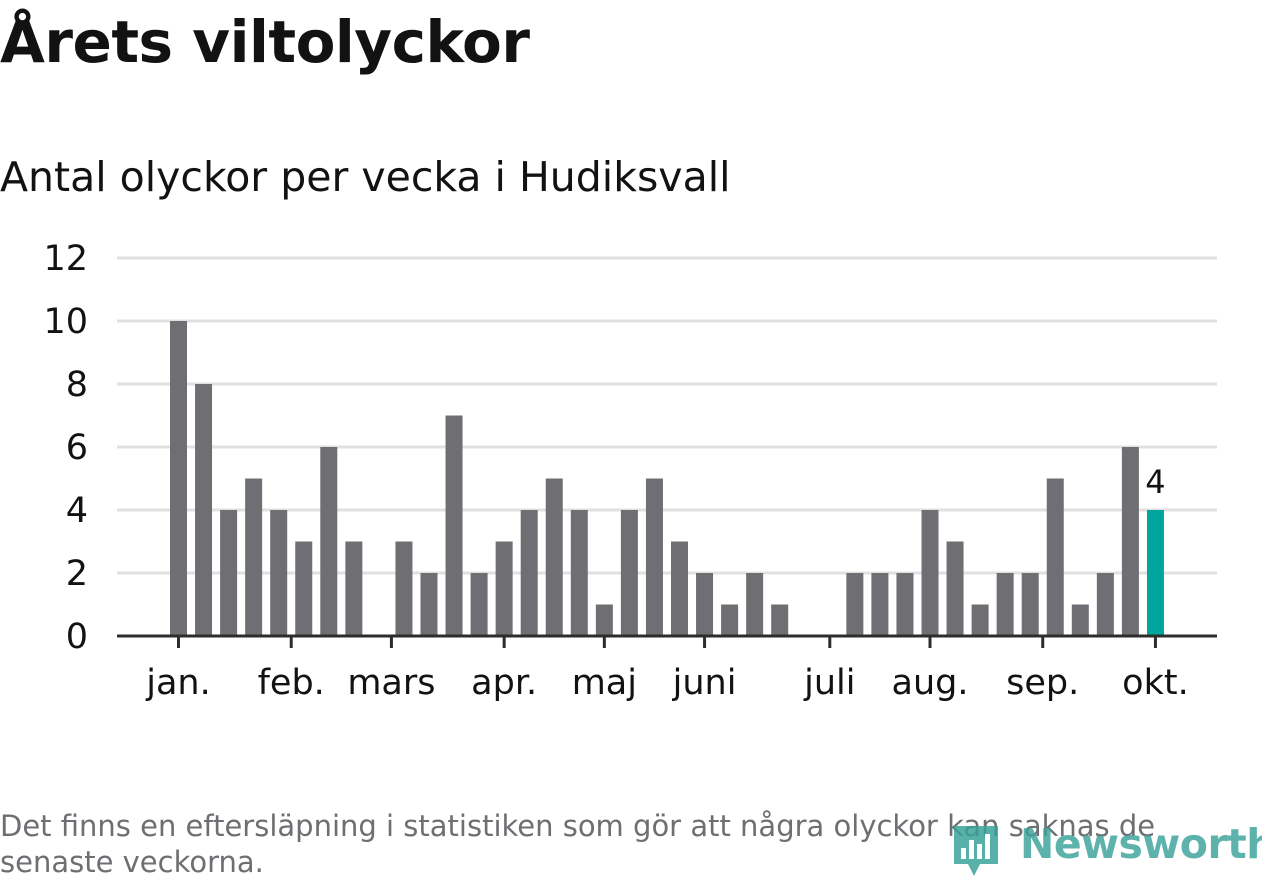  I want to click on newsworthy-logo: Newsworthy, so click(1105, 848).